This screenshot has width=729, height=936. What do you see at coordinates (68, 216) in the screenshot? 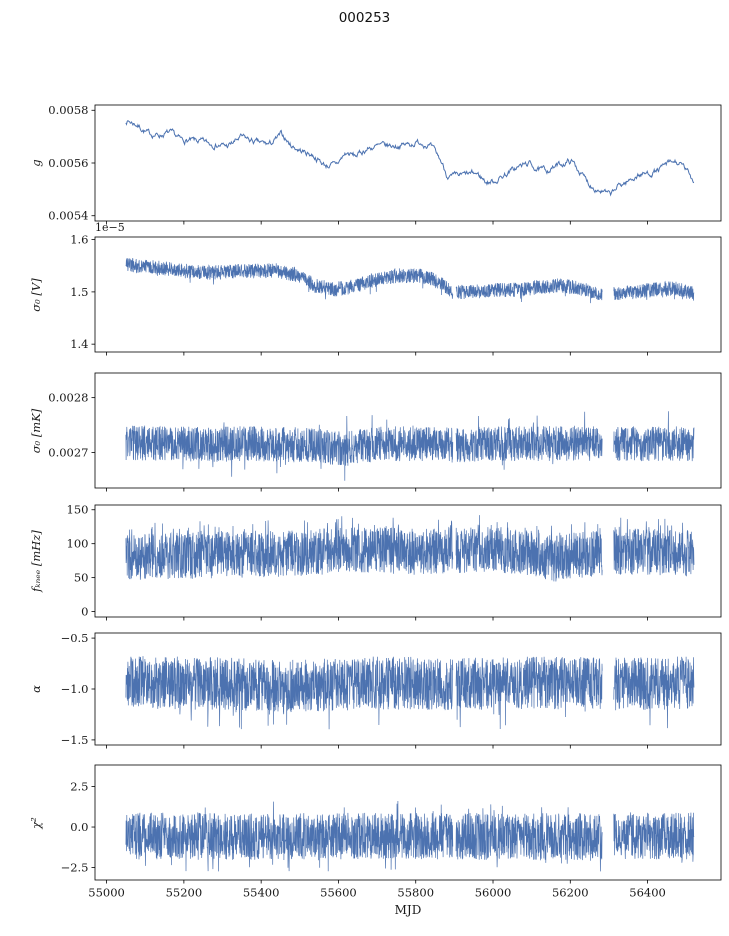
I see `y-tick-label: 0.0054` at bounding box center [68, 216].